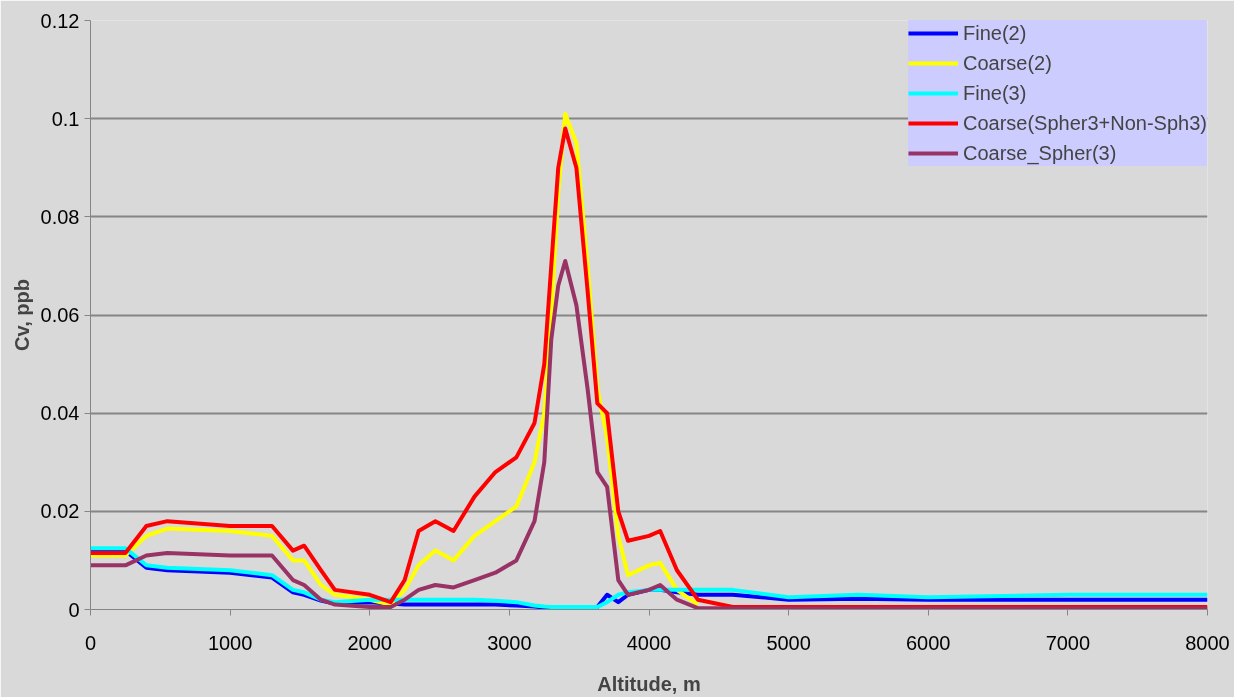 The image size is (1234, 697). What do you see at coordinates (1084, 123) in the screenshot?
I see `legend-label: Coarse(Spher3+Non-Sph3)` at bounding box center [1084, 123].